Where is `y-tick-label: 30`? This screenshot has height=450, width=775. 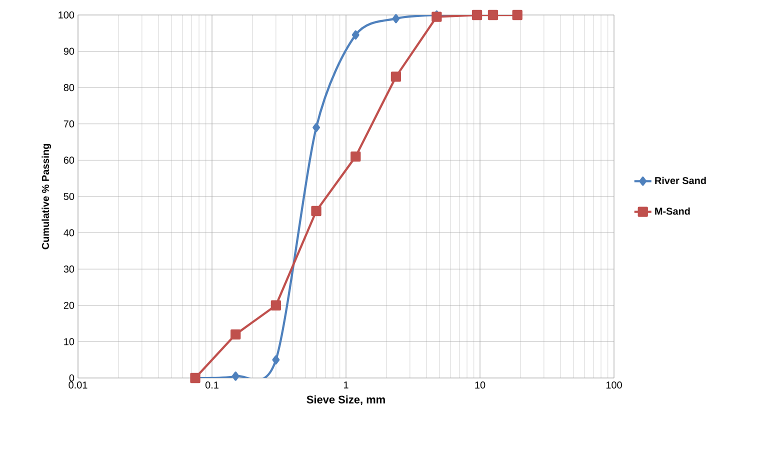 y-tick-label: 30 is located at coordinates (69, 269).